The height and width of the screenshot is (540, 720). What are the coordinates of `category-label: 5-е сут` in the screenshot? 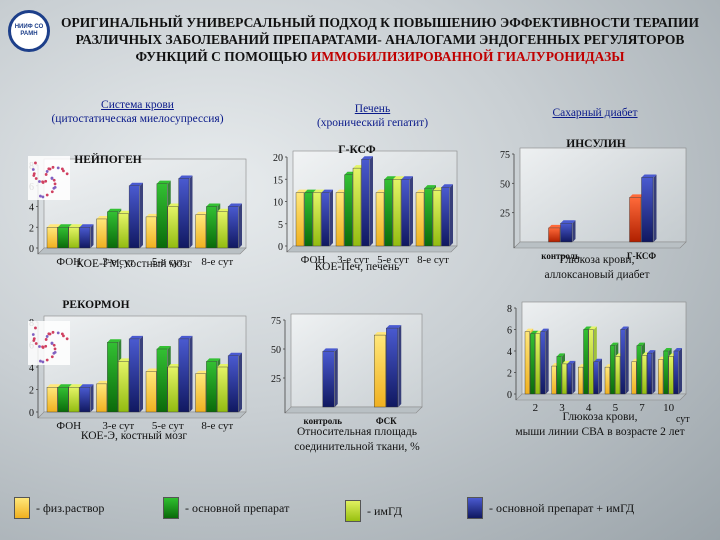 It's located at (393, 260).